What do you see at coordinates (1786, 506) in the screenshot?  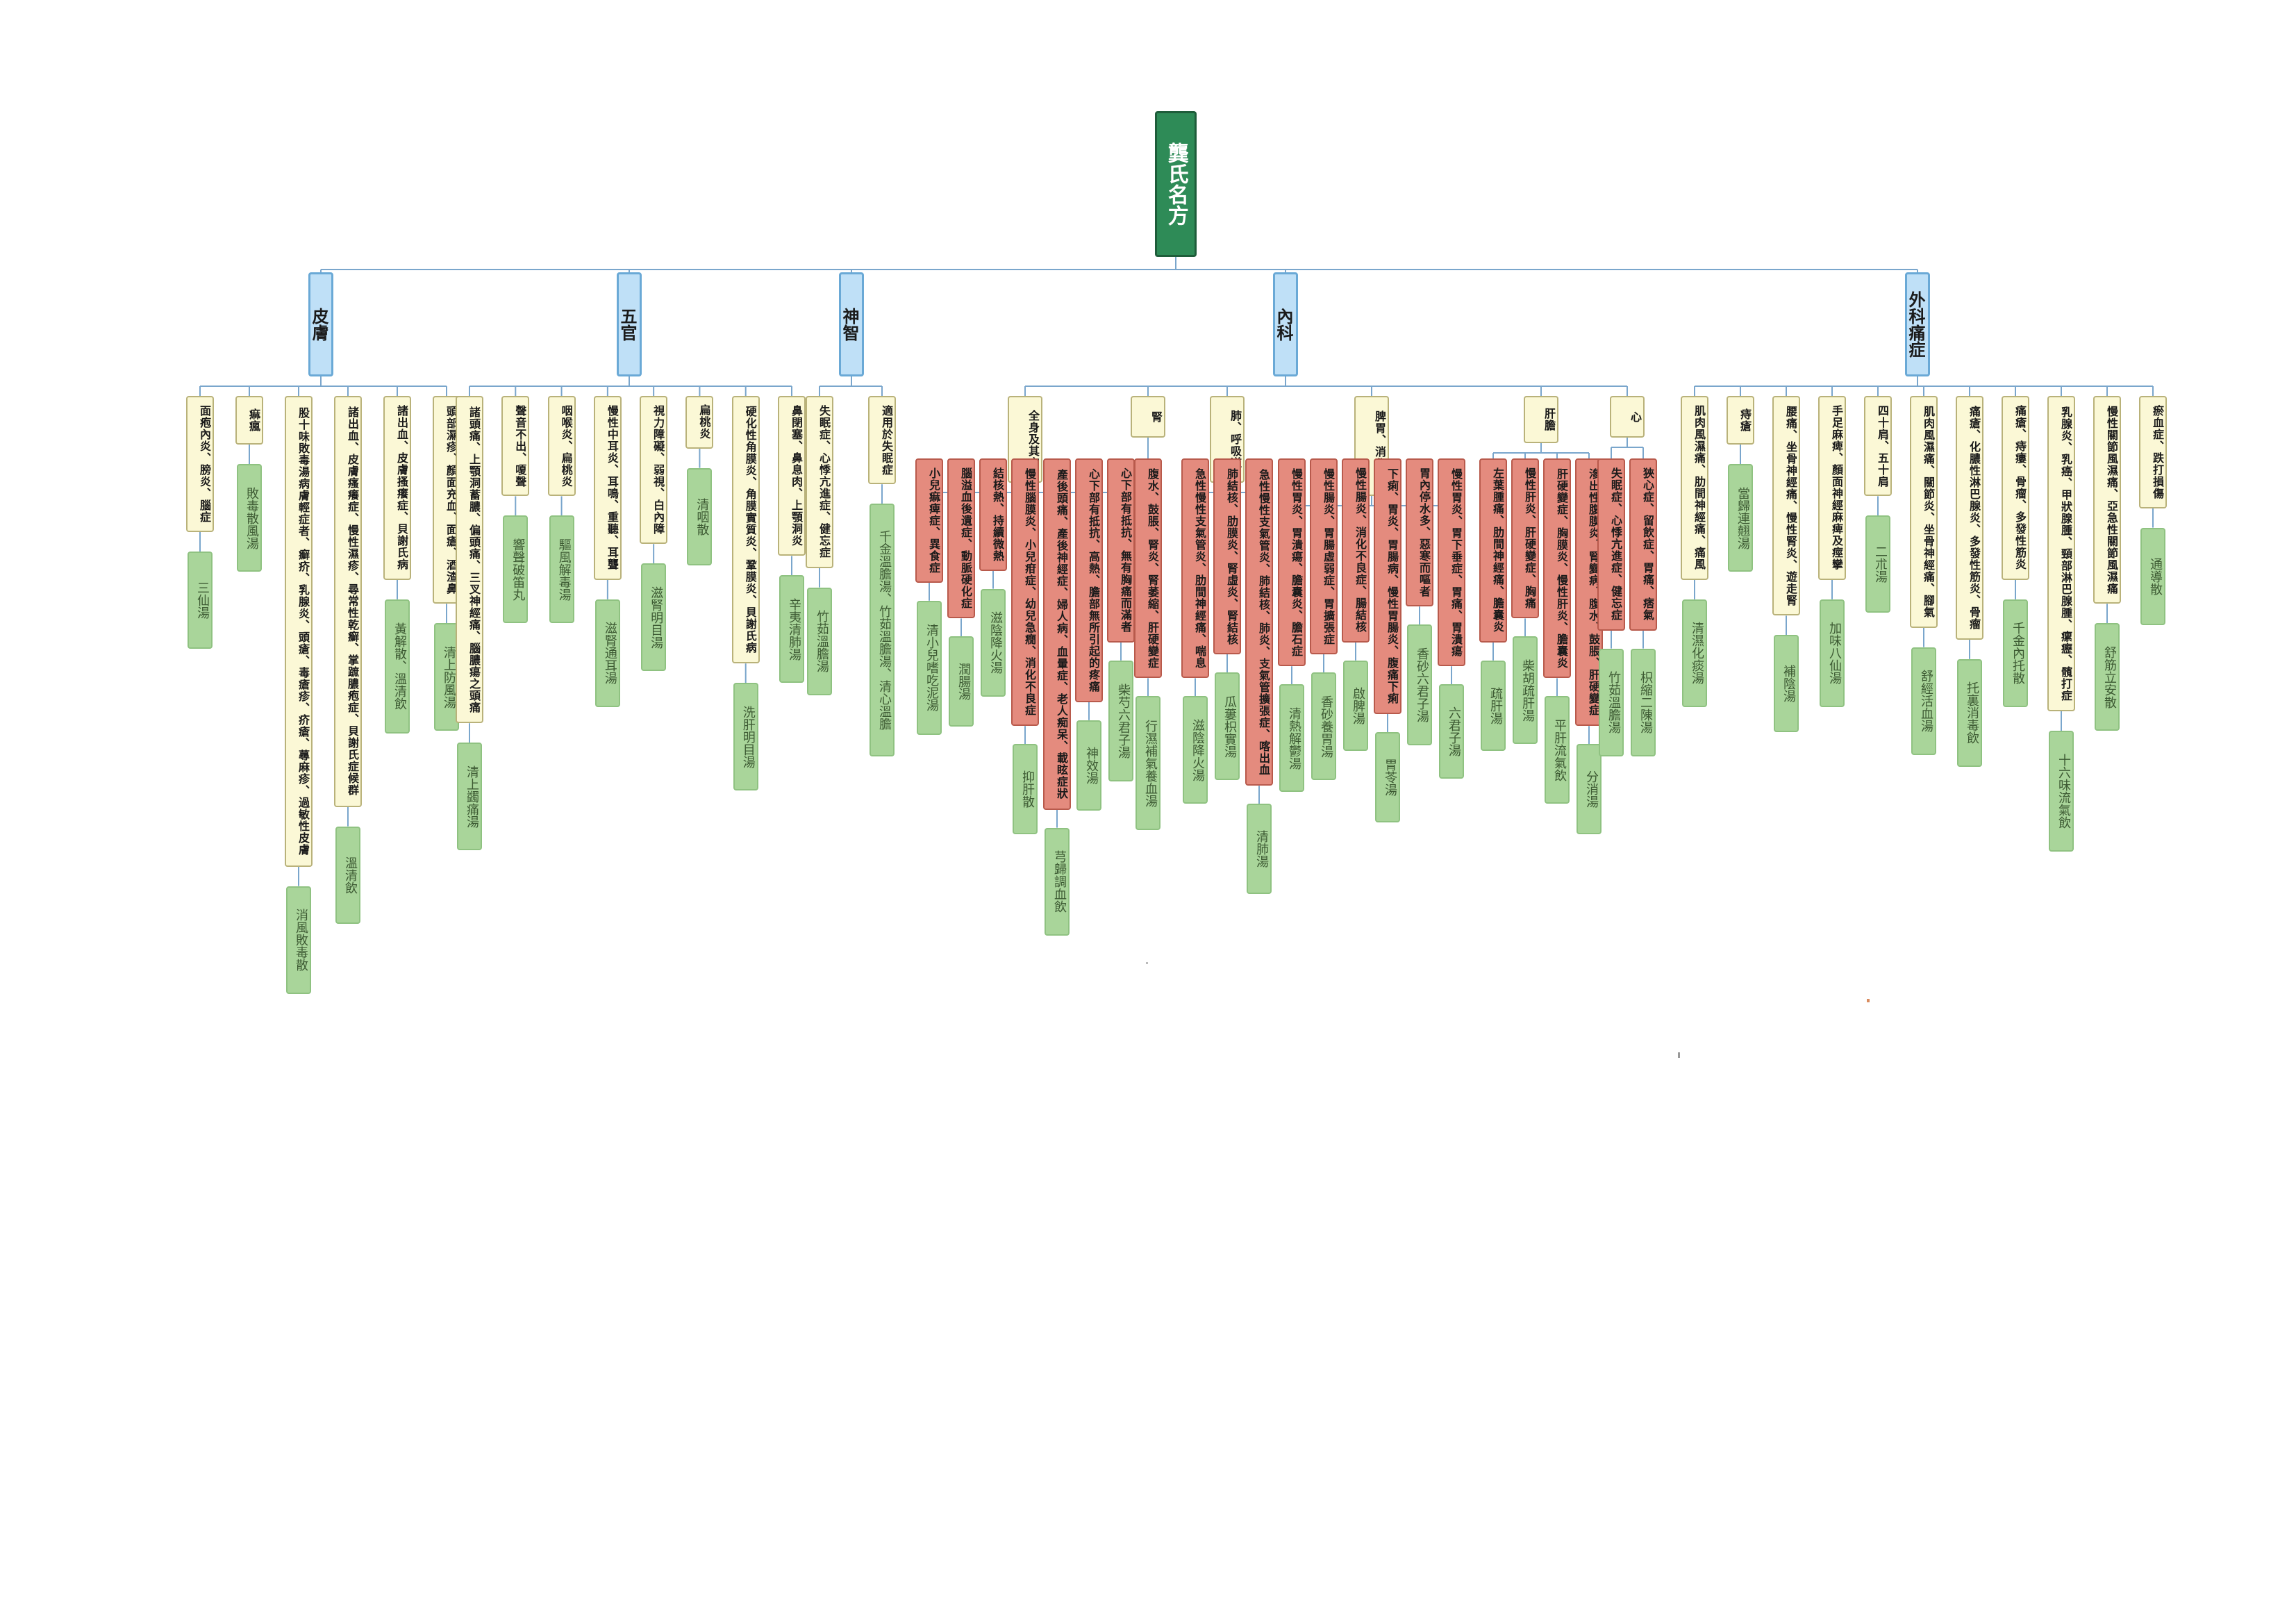 I see `group-5-3: 腰痛、坐骨神經痛、慢性腎炎、遊走腎` at bounding box center [1786, 506].